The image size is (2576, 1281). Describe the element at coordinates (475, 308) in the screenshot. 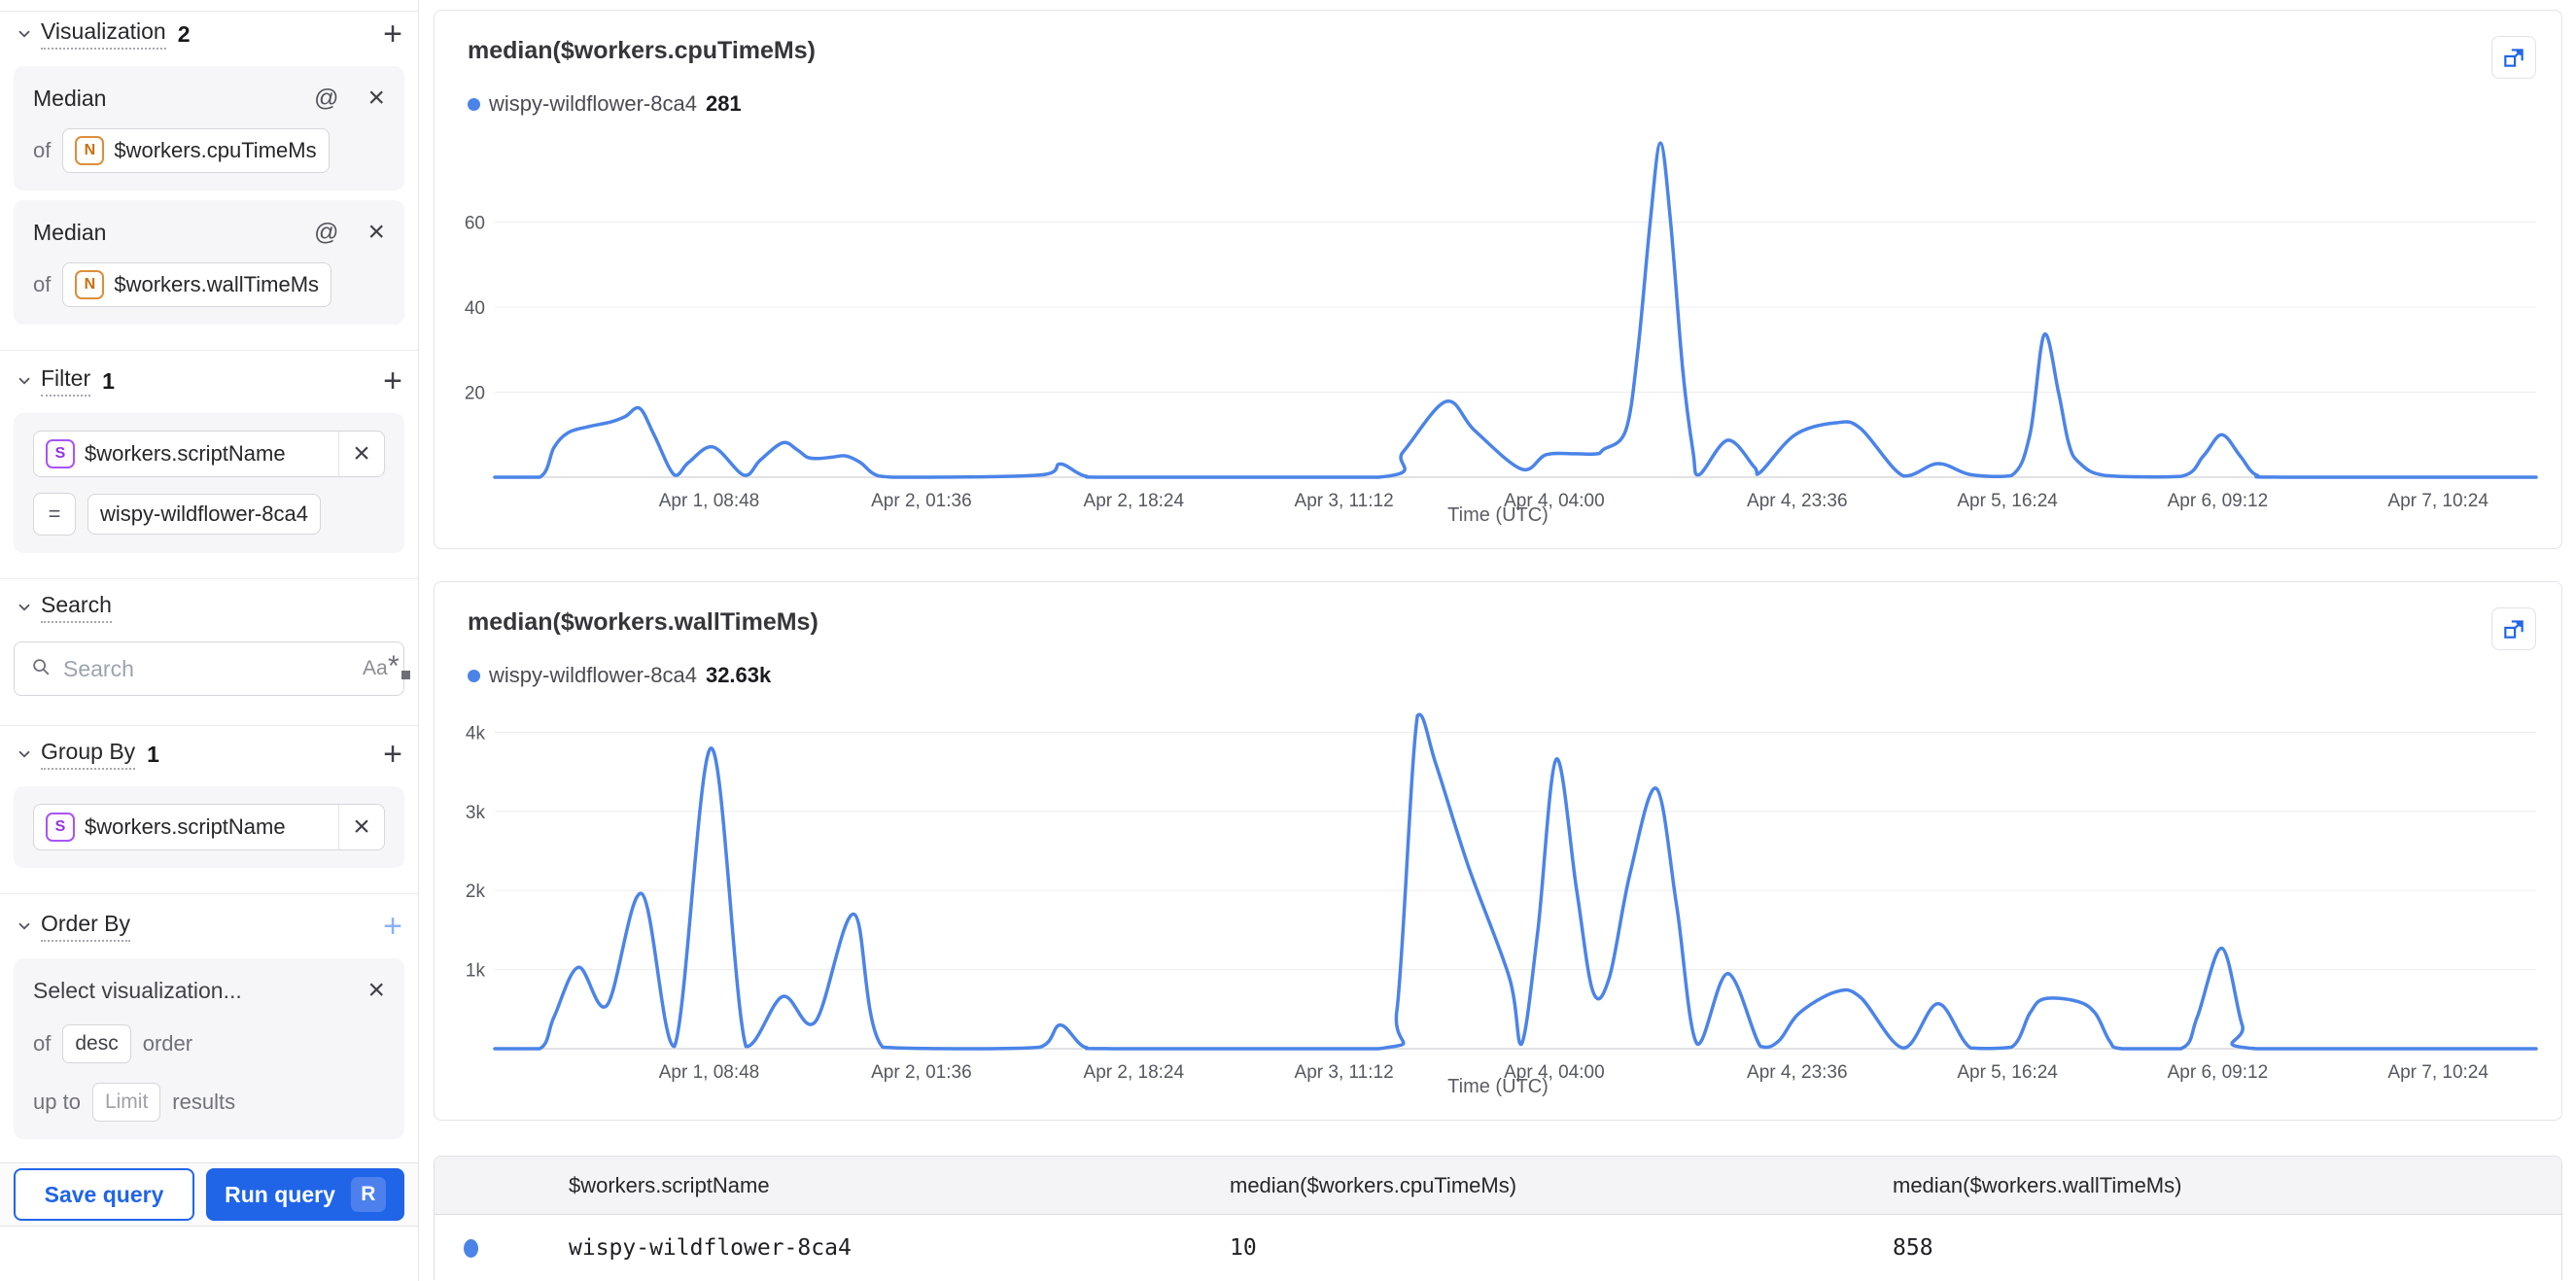

I see `svg-text: 40` at that location.